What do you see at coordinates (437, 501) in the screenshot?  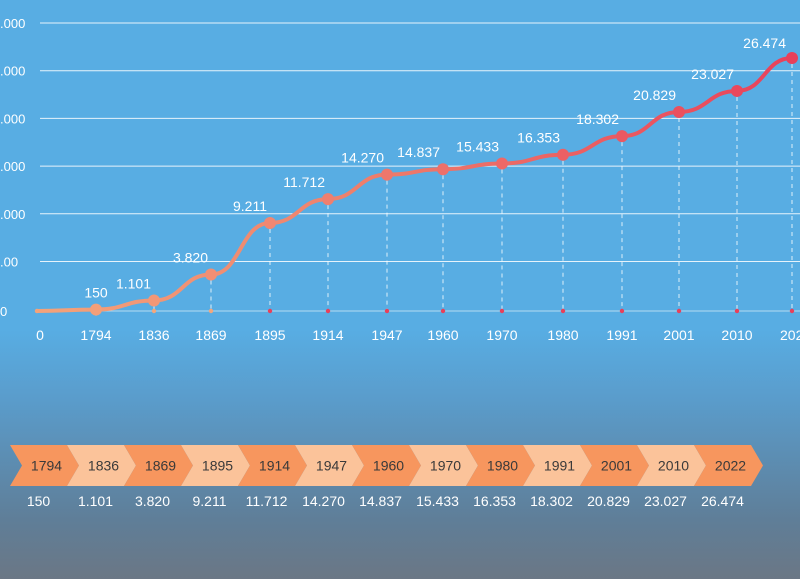 I see `timeline-value: 15.433` at bounding box center [437, 501].